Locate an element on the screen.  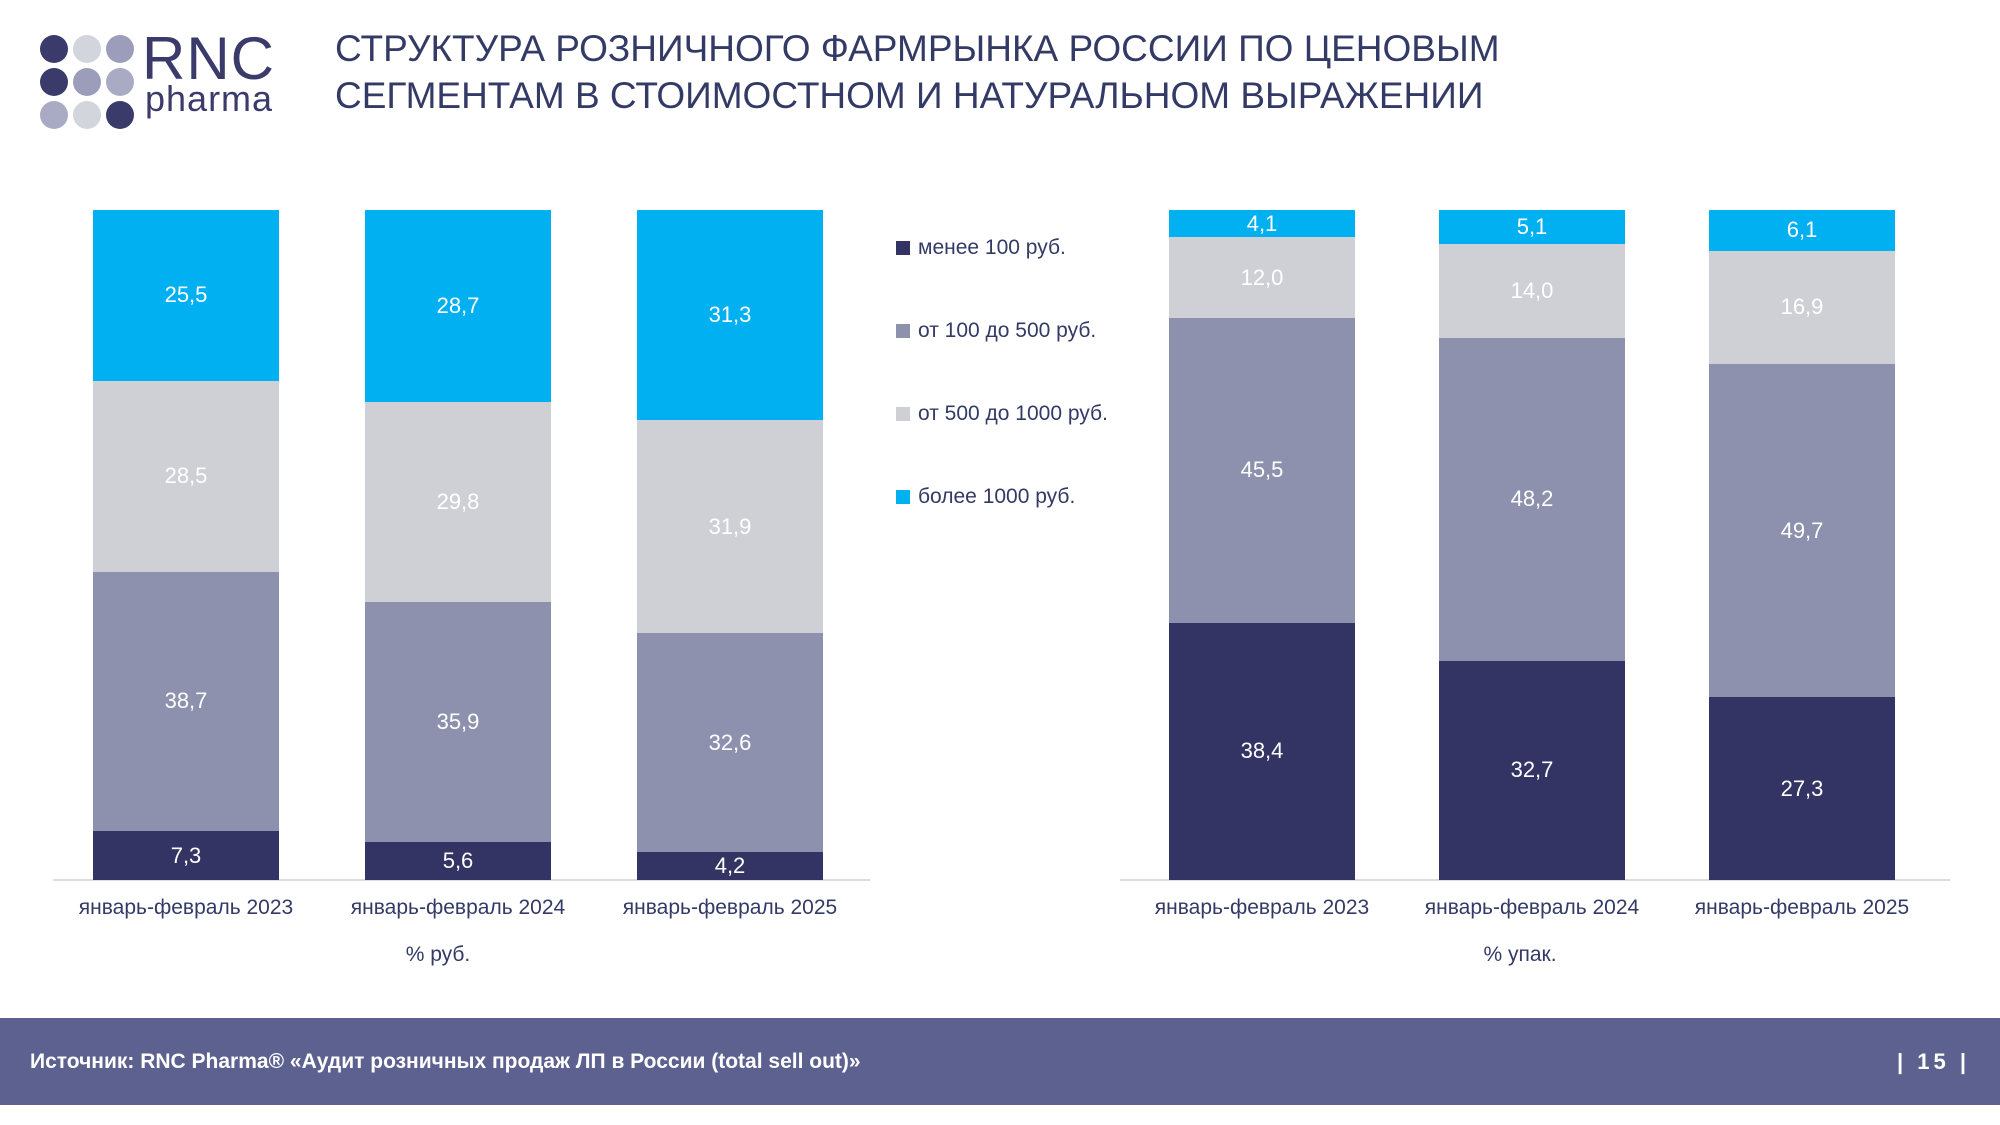
bar-segment: 14,0 is located at coordinates (1532, 291).